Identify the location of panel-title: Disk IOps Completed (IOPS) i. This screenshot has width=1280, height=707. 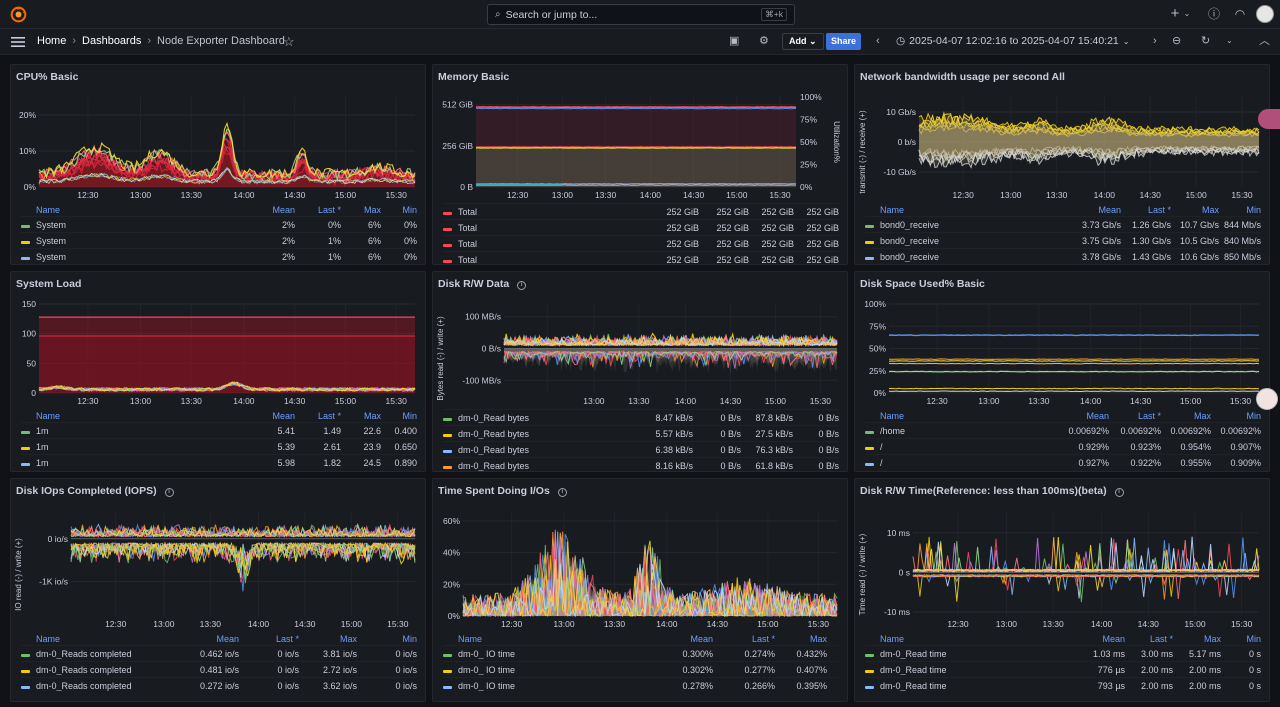
(95, 491).